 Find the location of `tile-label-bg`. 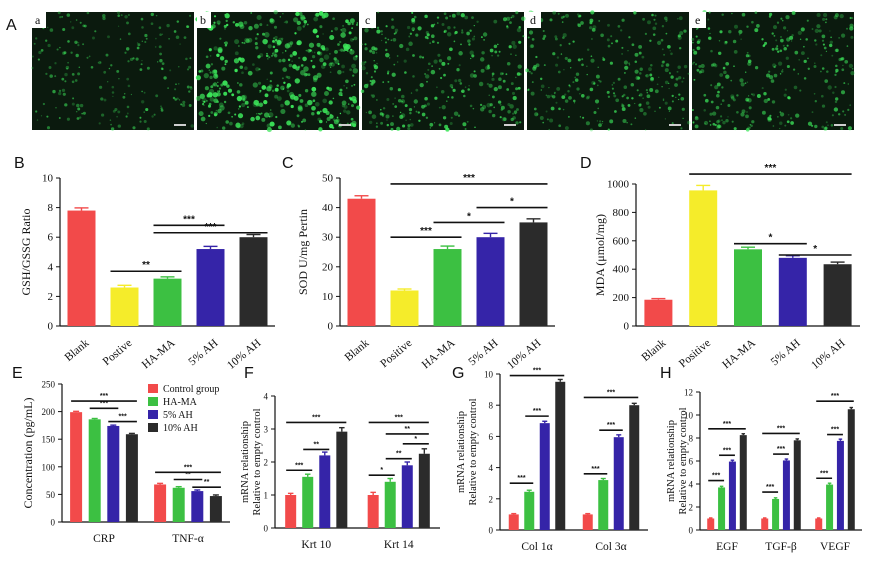

tile-label-bg is located at coordinates (534, 20).